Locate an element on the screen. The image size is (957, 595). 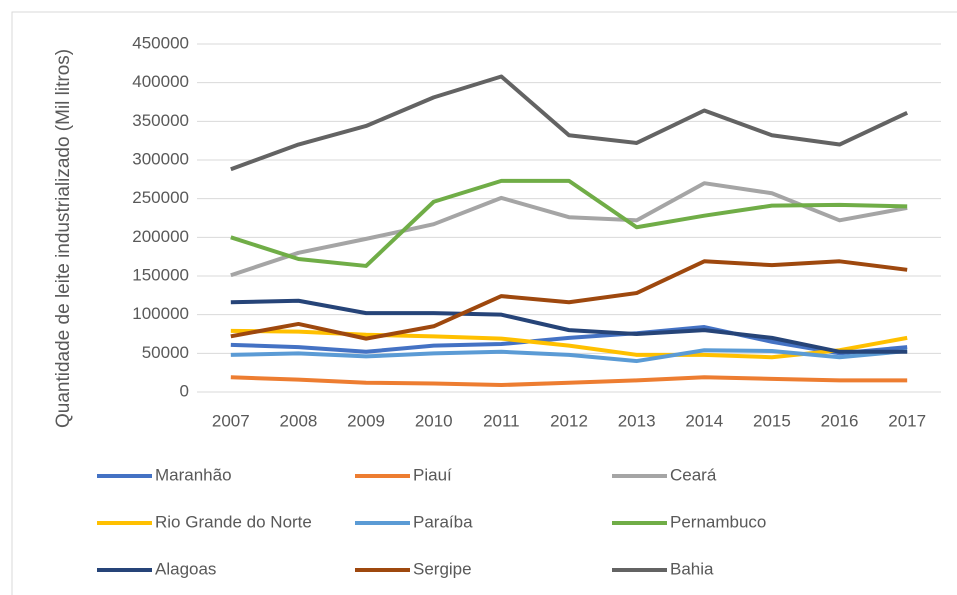
y-tick-label: 0 is located at coordinates (184, 390).